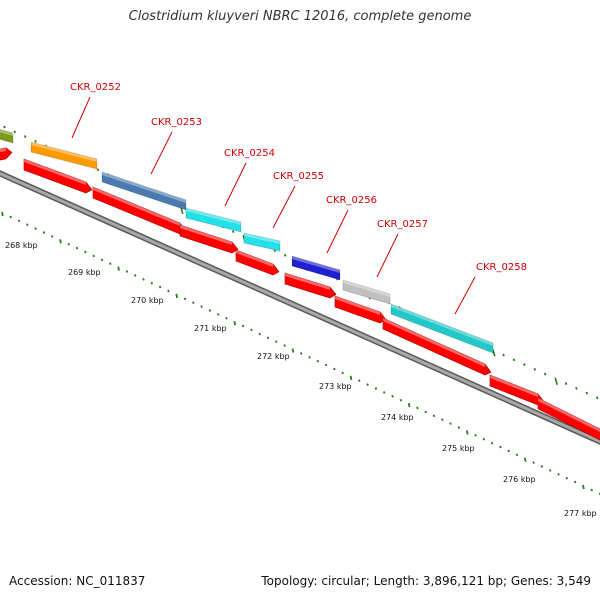 The image size is (600, 600). Describe the element at coordinates (210, 328) in the screenshot. I see `kbp-label: 271 kbp` at that location.